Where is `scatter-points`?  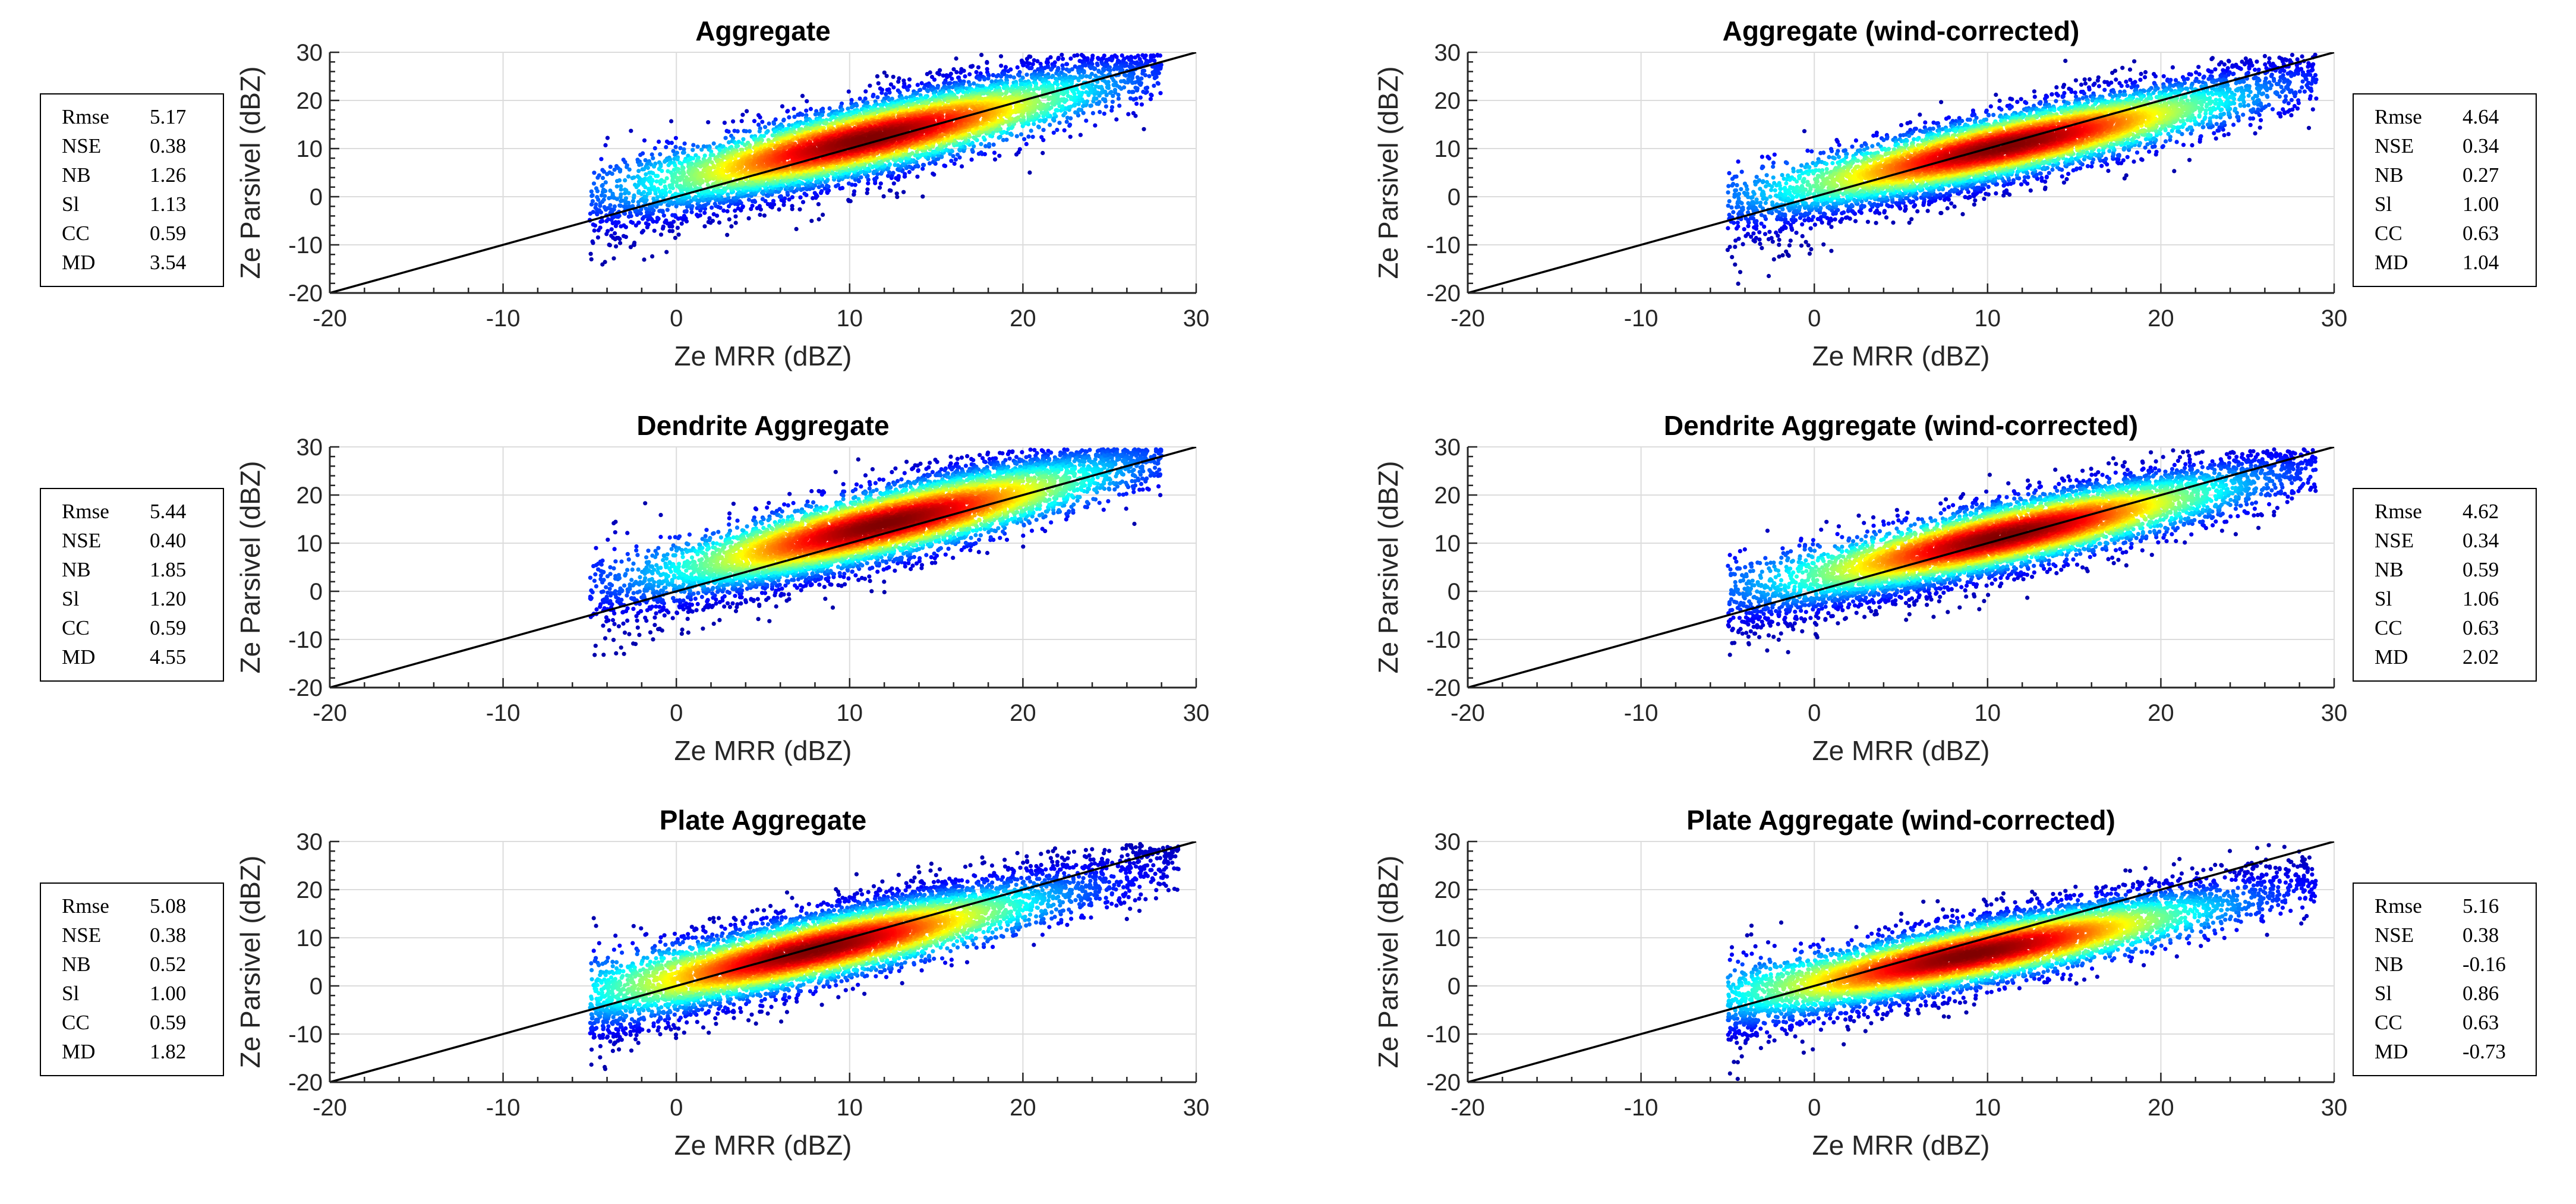 scatter-points is located at coordinates (876, 160).